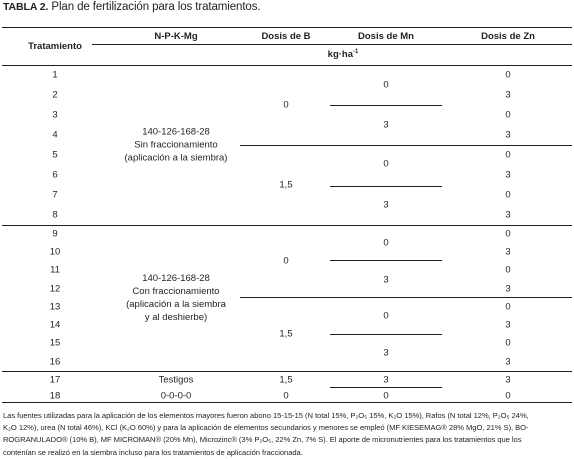 The image size is (574, 459). Describe the element at coordinates (176, 317) in the screenshot. I see `npk-line: y al deshierbe)` at that location.